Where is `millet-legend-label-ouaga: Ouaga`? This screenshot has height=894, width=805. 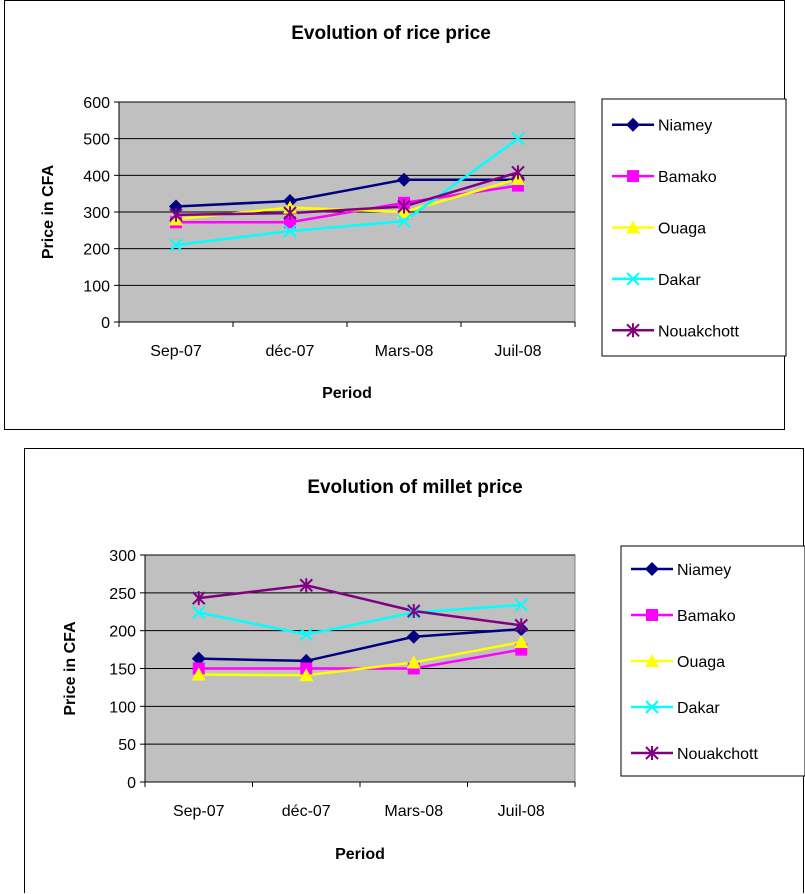
millet-legend-label-ouaga: Ouaga is located at coordinates (701, 662).